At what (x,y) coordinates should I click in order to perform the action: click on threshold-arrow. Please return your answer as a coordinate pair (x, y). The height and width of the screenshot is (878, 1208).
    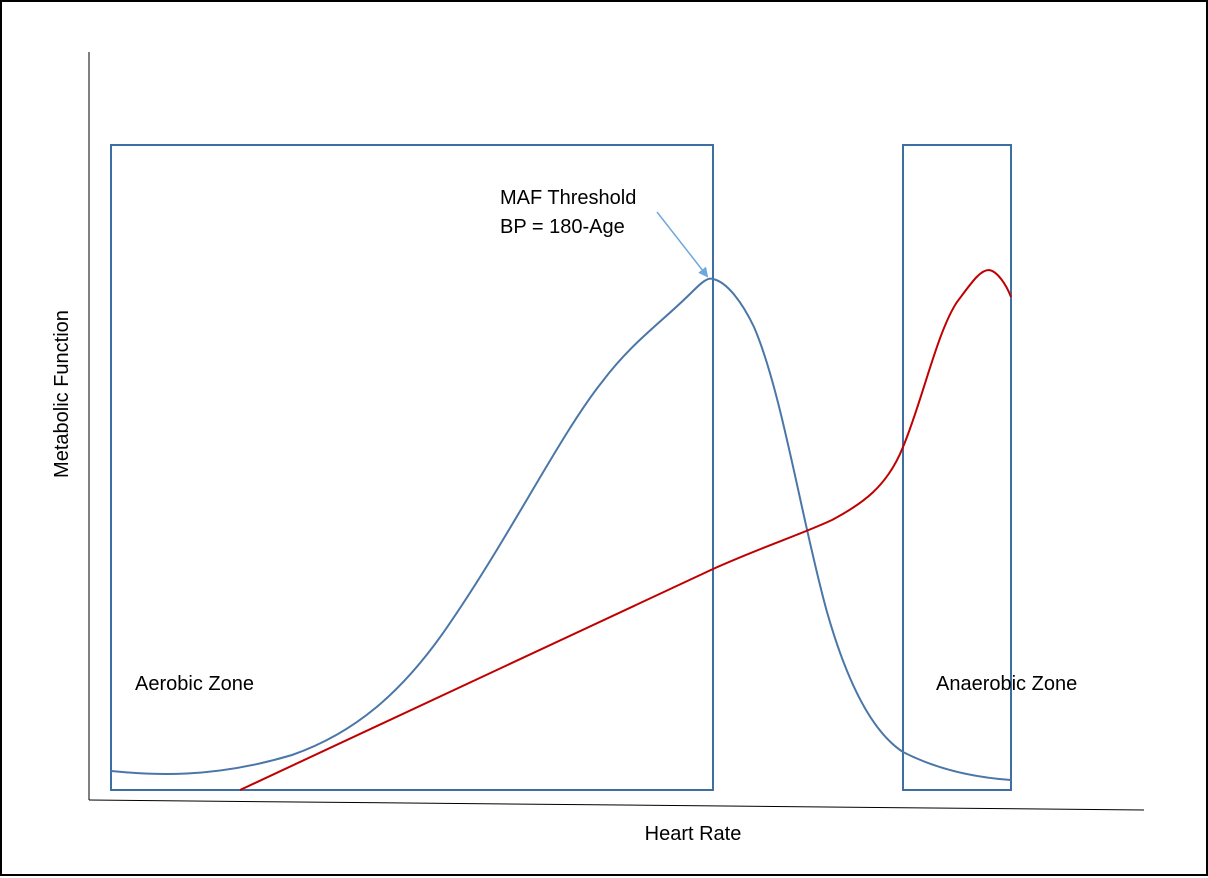
    Looking at the image, I should click on (682, 244).